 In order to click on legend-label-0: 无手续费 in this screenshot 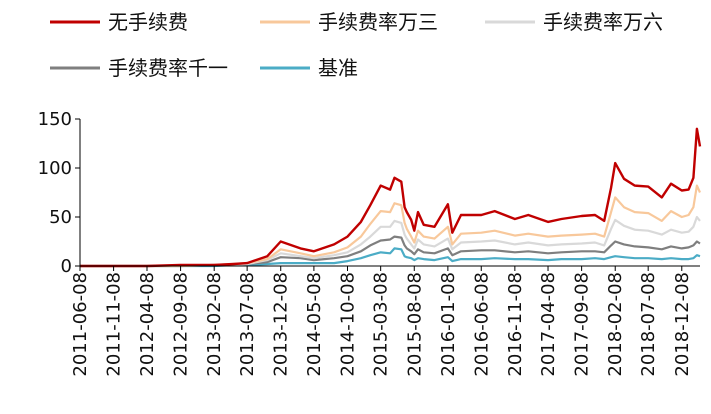, I will do `click(148, 22)`.